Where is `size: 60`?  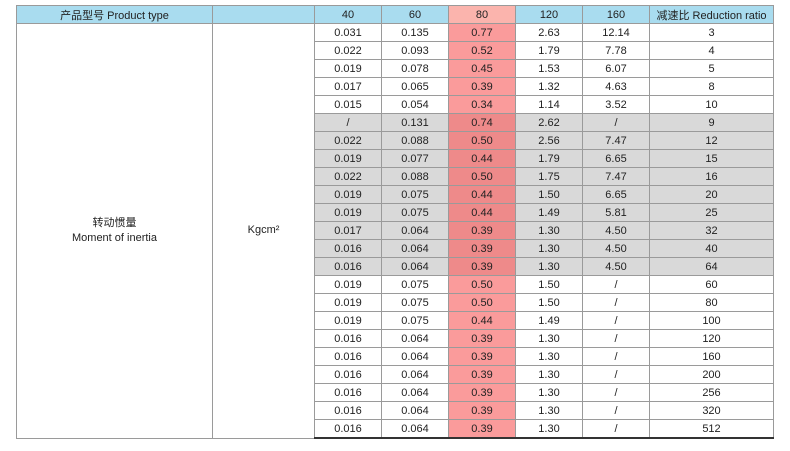 size: 60 is located at coordinates (415, 14).